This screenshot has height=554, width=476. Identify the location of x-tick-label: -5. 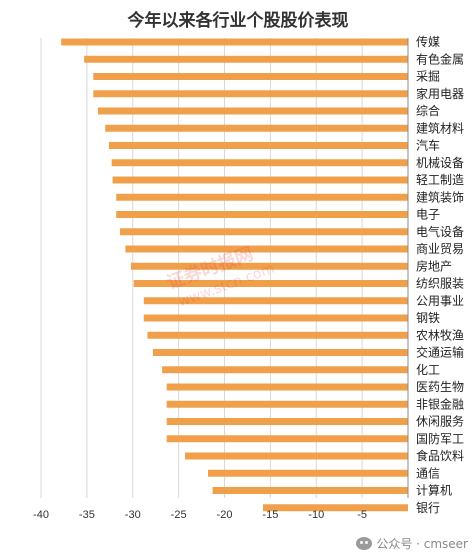
(362, 515).